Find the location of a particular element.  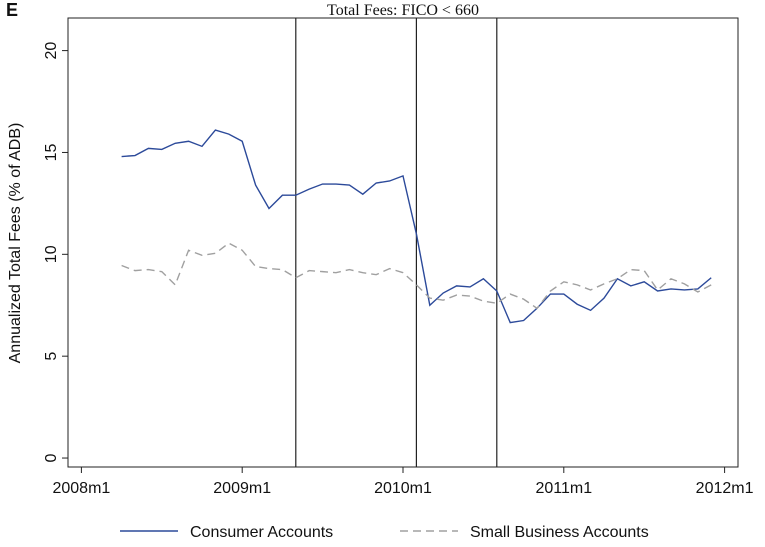

x-tick-label: 2010m1 is located at coordinates (403, 488).